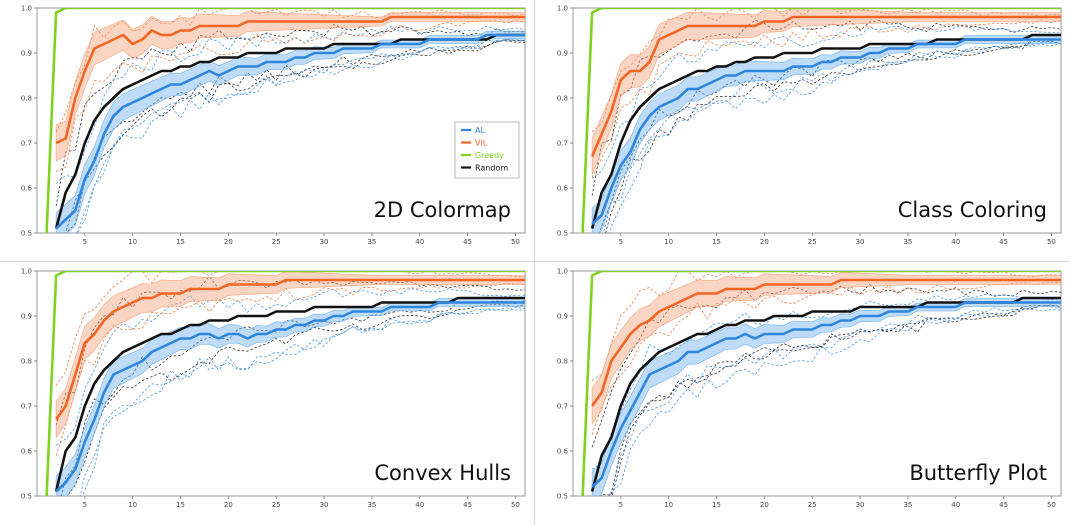 Image resolution: width=1070 pixels, height=525 pixels. What do you see at coordinates (534, 262) in the screenshot?
I see `vertical-divider` at bounding box center [534, 262].